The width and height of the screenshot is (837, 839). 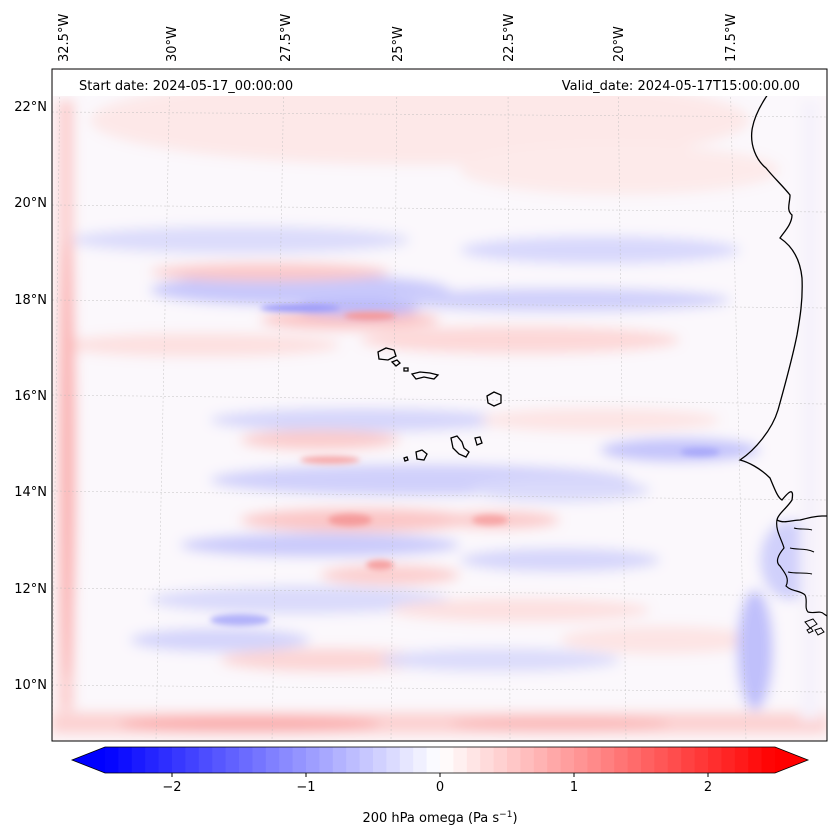 What do you see at coordinates (30, 300) in the screenshot?
I see `lat-label: 18°N` at bounding box center [30, 300].